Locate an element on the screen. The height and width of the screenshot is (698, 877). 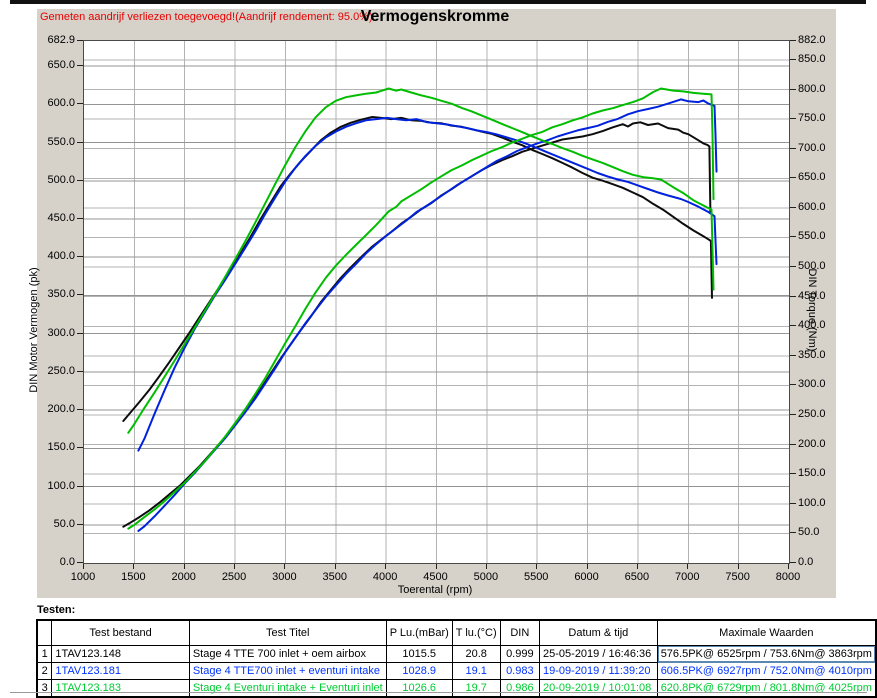
y-right-tick-label: 100.0 is located at coordinates (812, 502).